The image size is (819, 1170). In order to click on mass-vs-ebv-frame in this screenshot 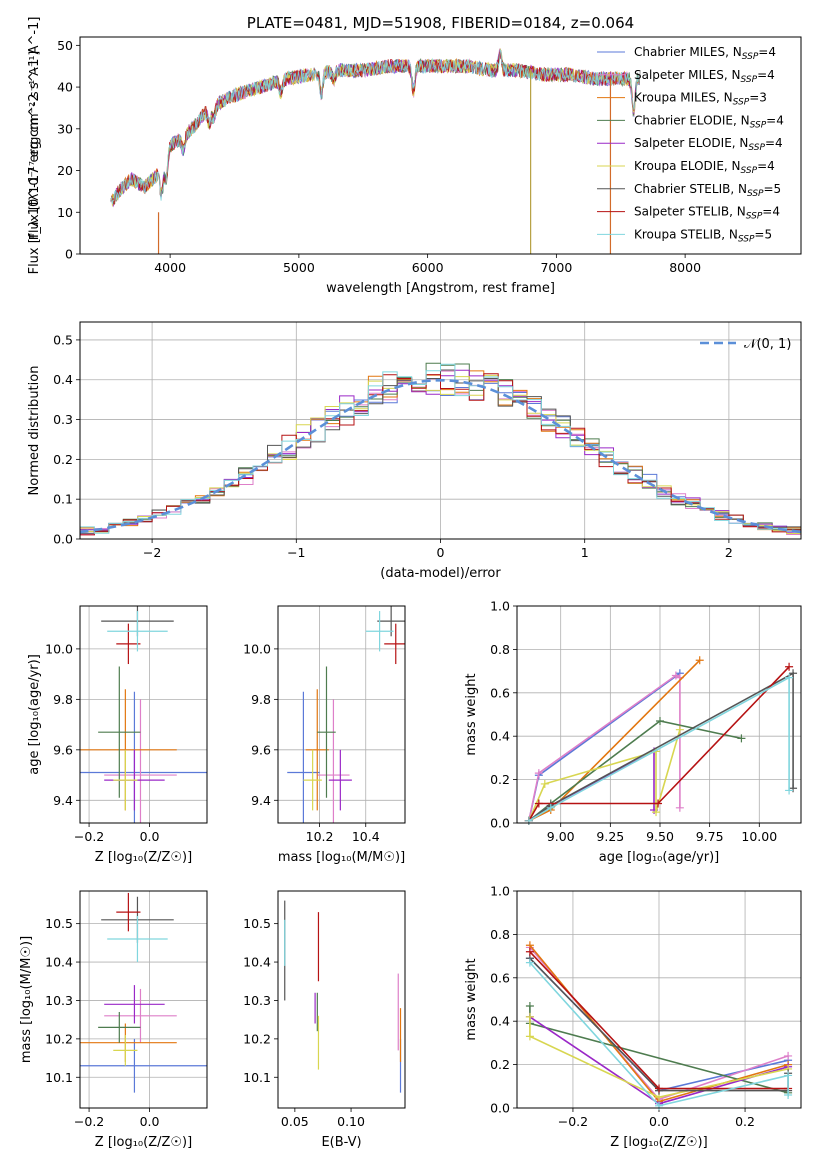, I will do `click(341, 999)`.